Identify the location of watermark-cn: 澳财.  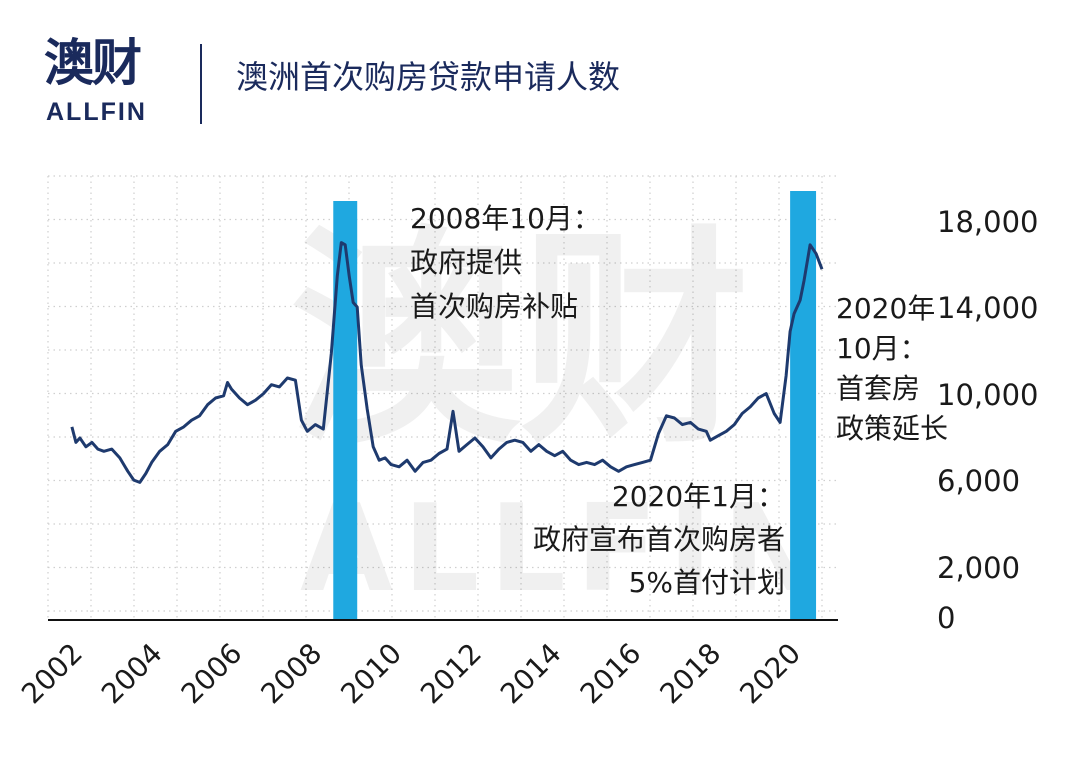
(520, 341).